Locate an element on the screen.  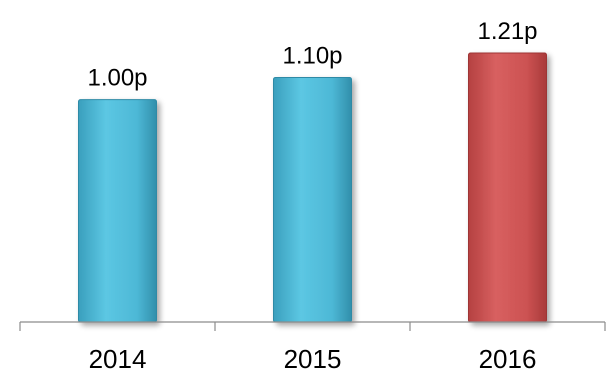
data-label-2016: 1.21p is located at coordinates (507, 31).